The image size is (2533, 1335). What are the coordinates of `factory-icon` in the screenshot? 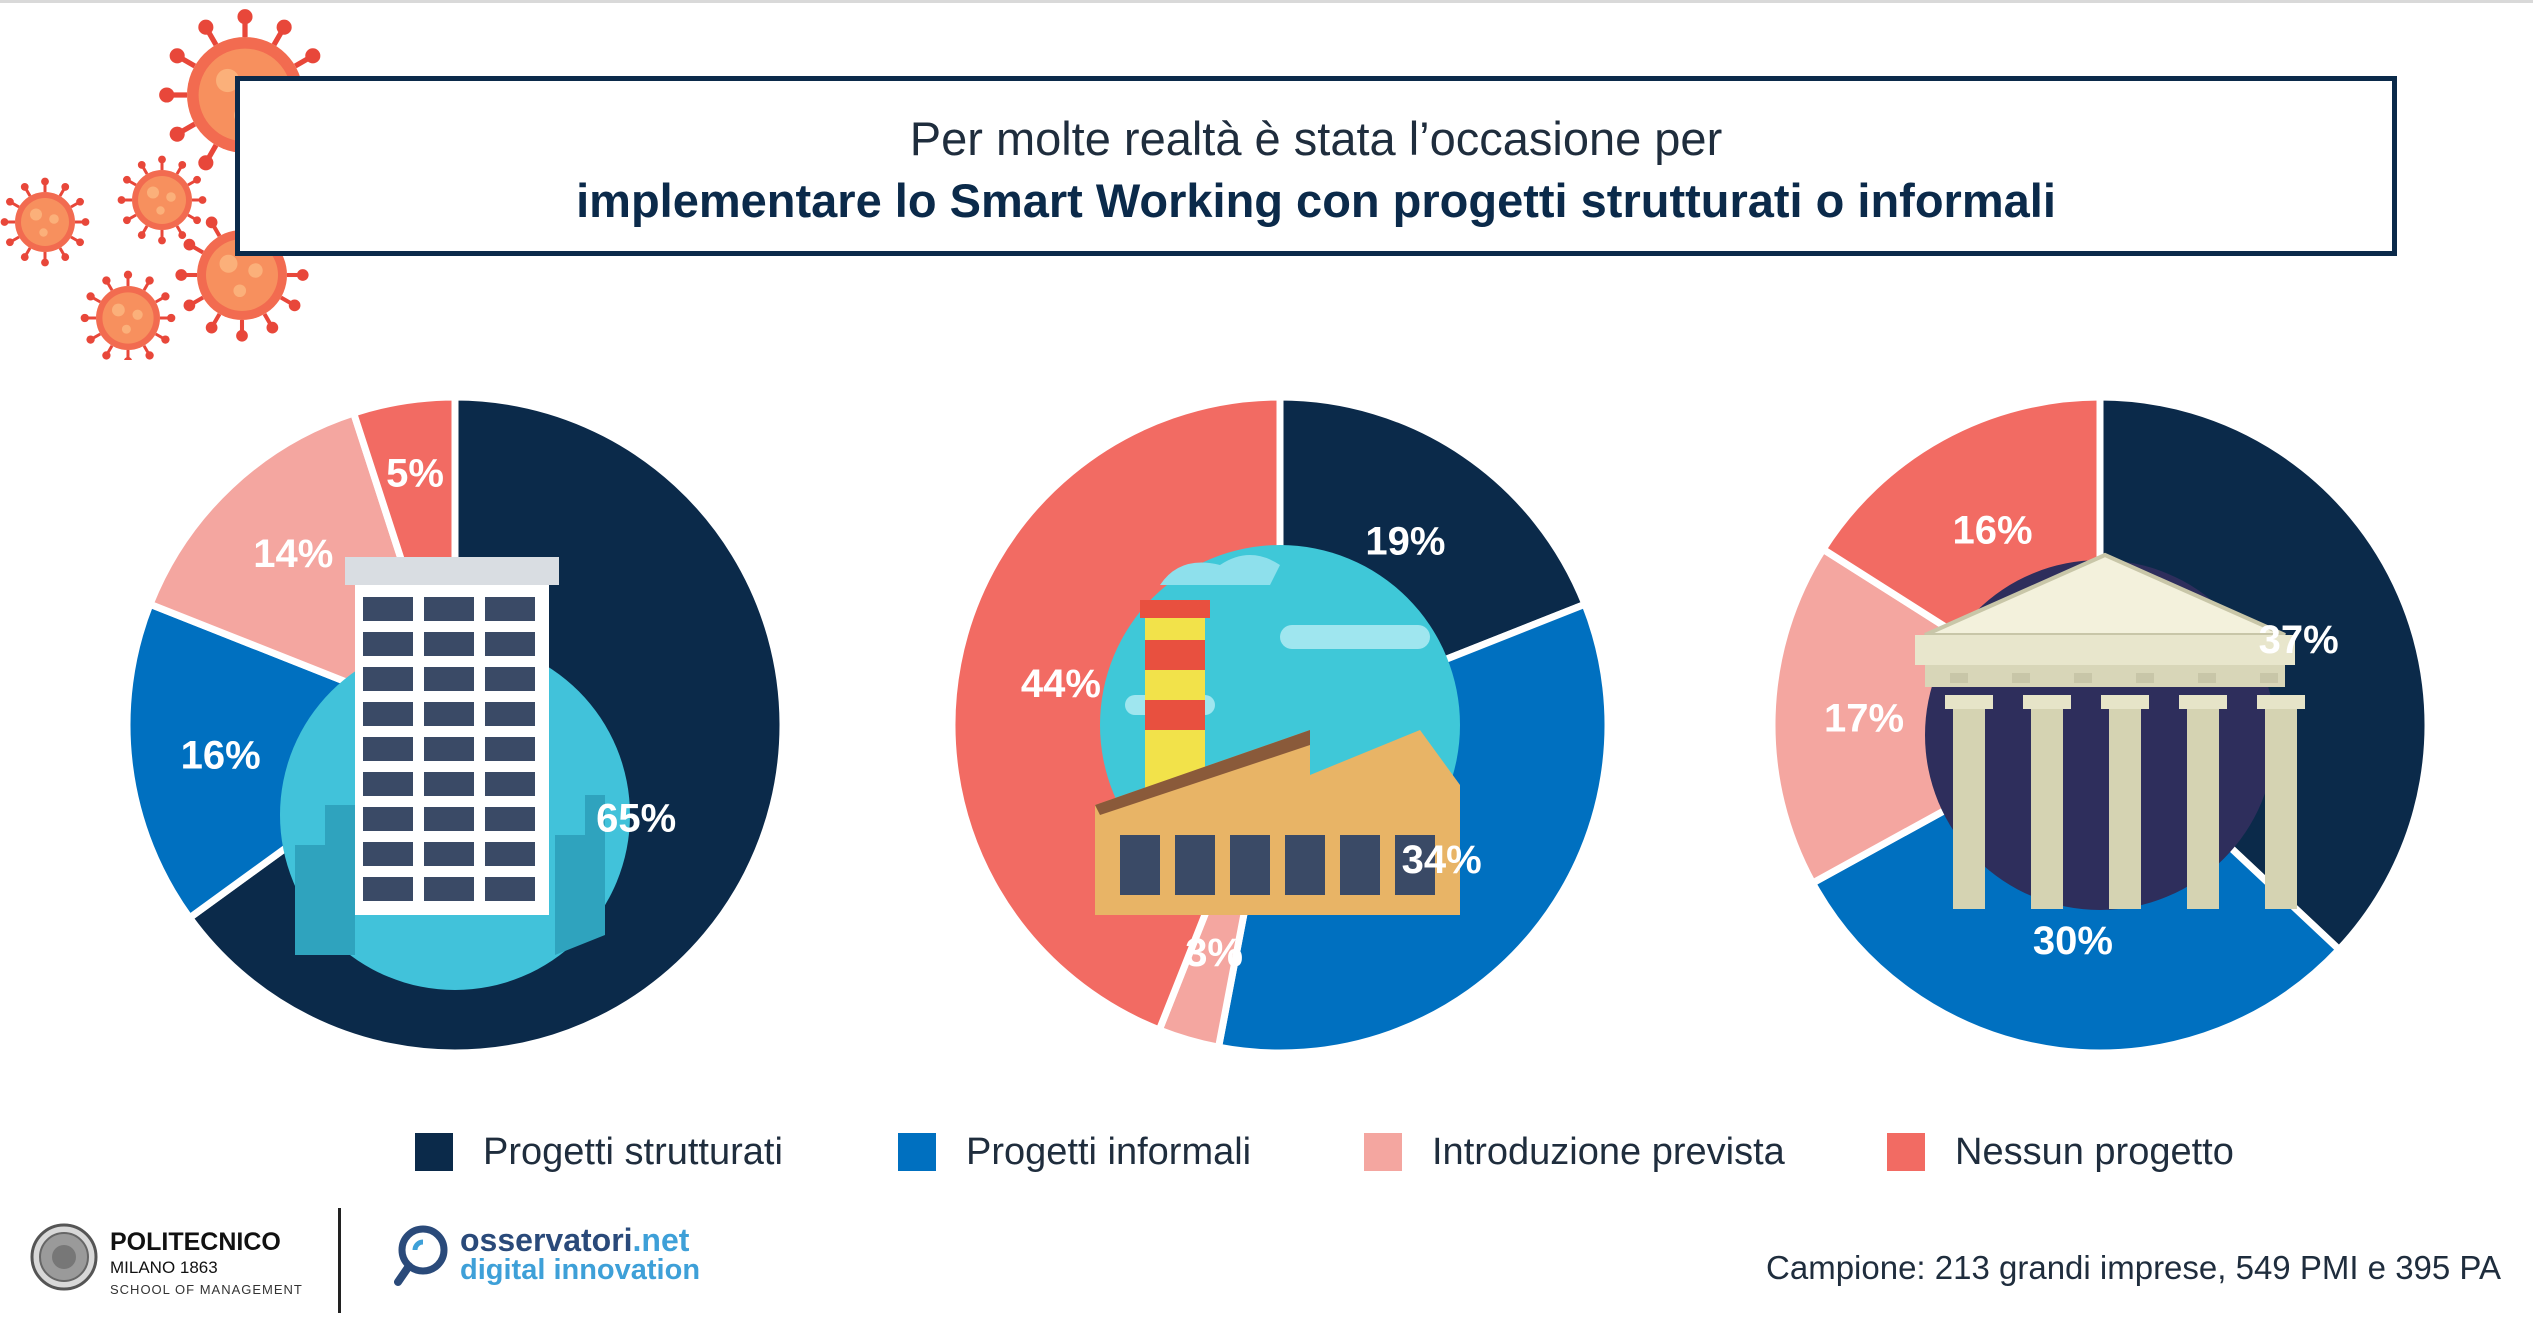 It's located at (1277, 730).